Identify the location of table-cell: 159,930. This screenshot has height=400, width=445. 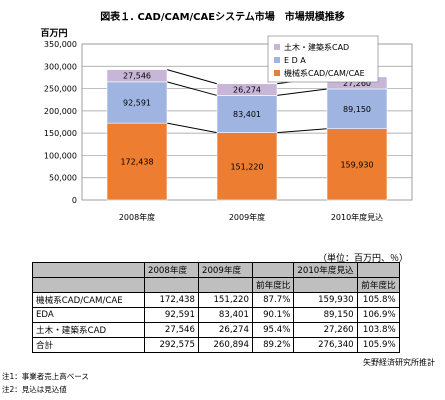
(325, 300).